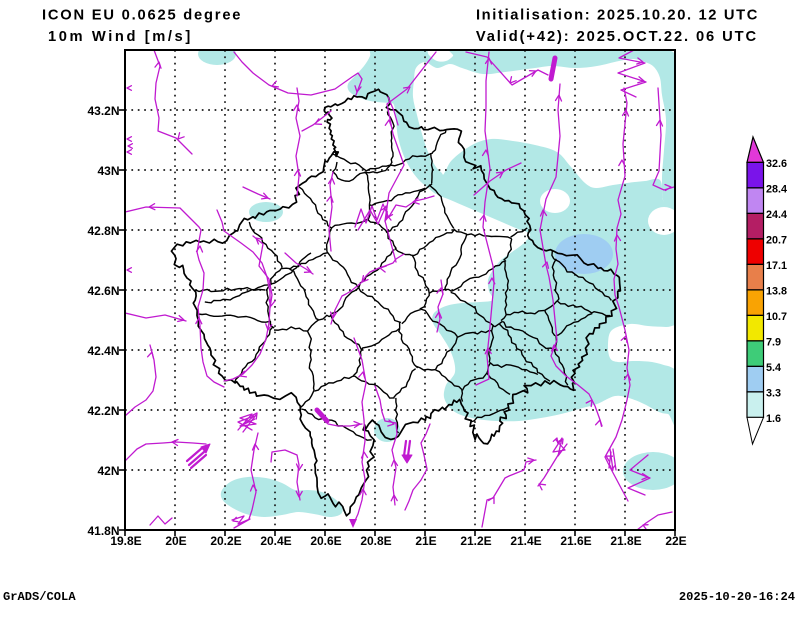 This screenshot has height=623, width=800. What do you see at coordinates (103, 231) in the screenshot?
I see `svg-text: 42.8N` at bounding box center [103, 231].